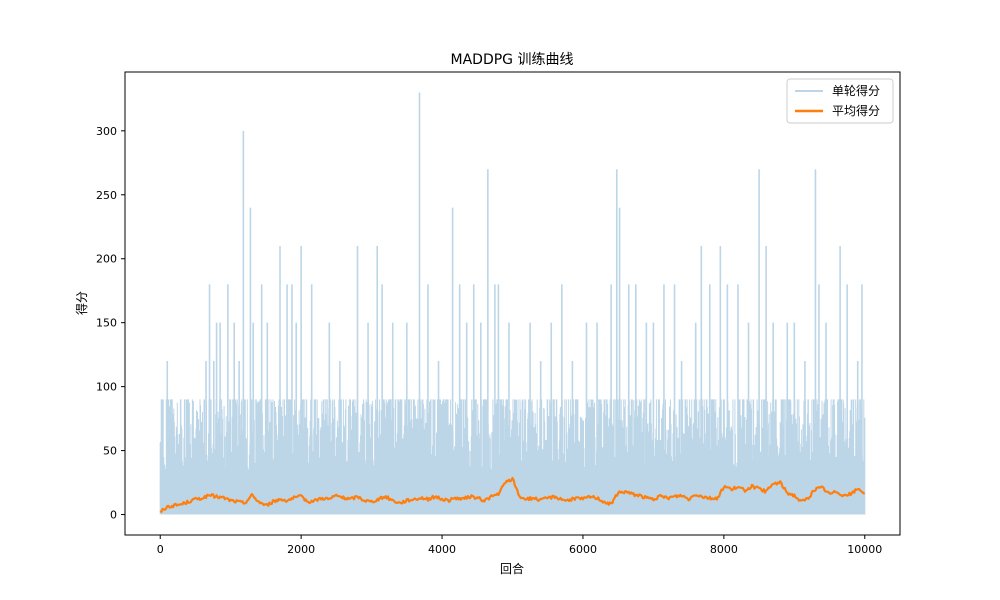 The image size is (1000, 600). Describe the element at coordinates (110, 451) in the screenshot. I see `y-tick-label-1: 50` at that location.